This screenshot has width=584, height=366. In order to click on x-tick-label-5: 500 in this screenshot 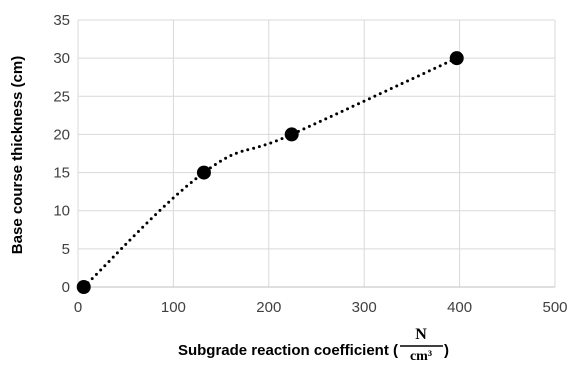, I will do `click(554, 307)`.